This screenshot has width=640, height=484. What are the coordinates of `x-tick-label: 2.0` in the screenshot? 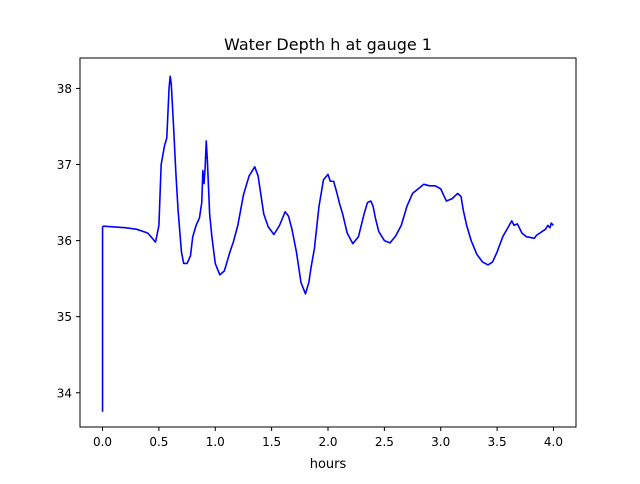 It's located at (327, 442).